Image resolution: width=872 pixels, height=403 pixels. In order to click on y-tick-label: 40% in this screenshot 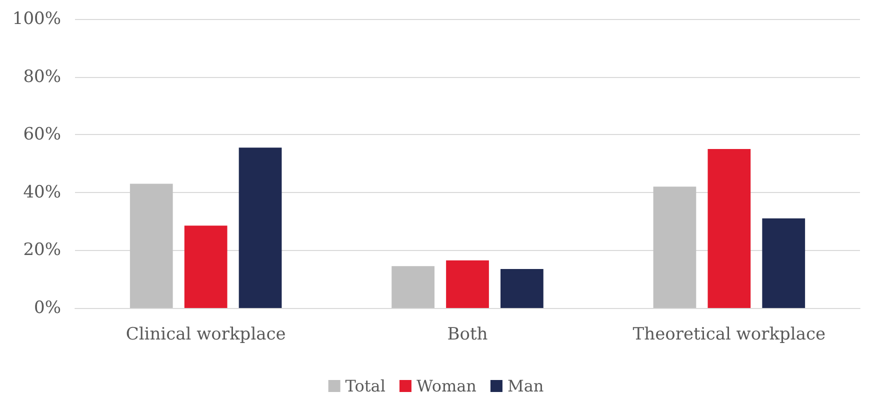, I will do `click(42, 192)`.